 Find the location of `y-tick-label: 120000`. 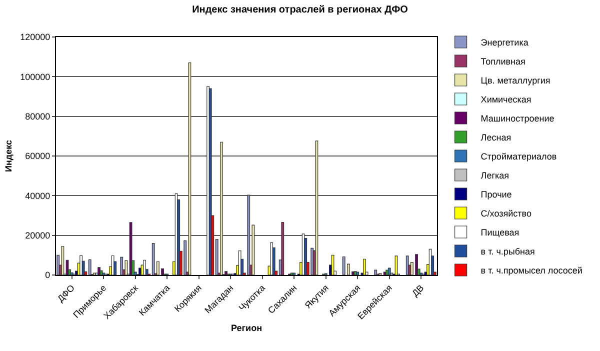

y-tick-label: 120000 is located at coordinates (35, 37).